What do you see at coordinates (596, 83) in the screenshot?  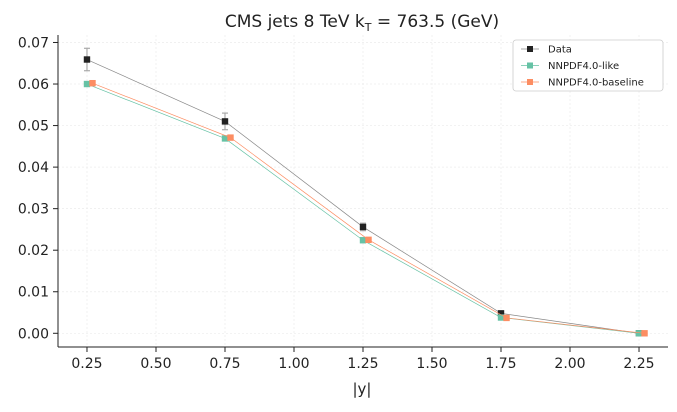 I see `legend-label: NNPDF4.0-baseline` at bounding box center [596, 83].